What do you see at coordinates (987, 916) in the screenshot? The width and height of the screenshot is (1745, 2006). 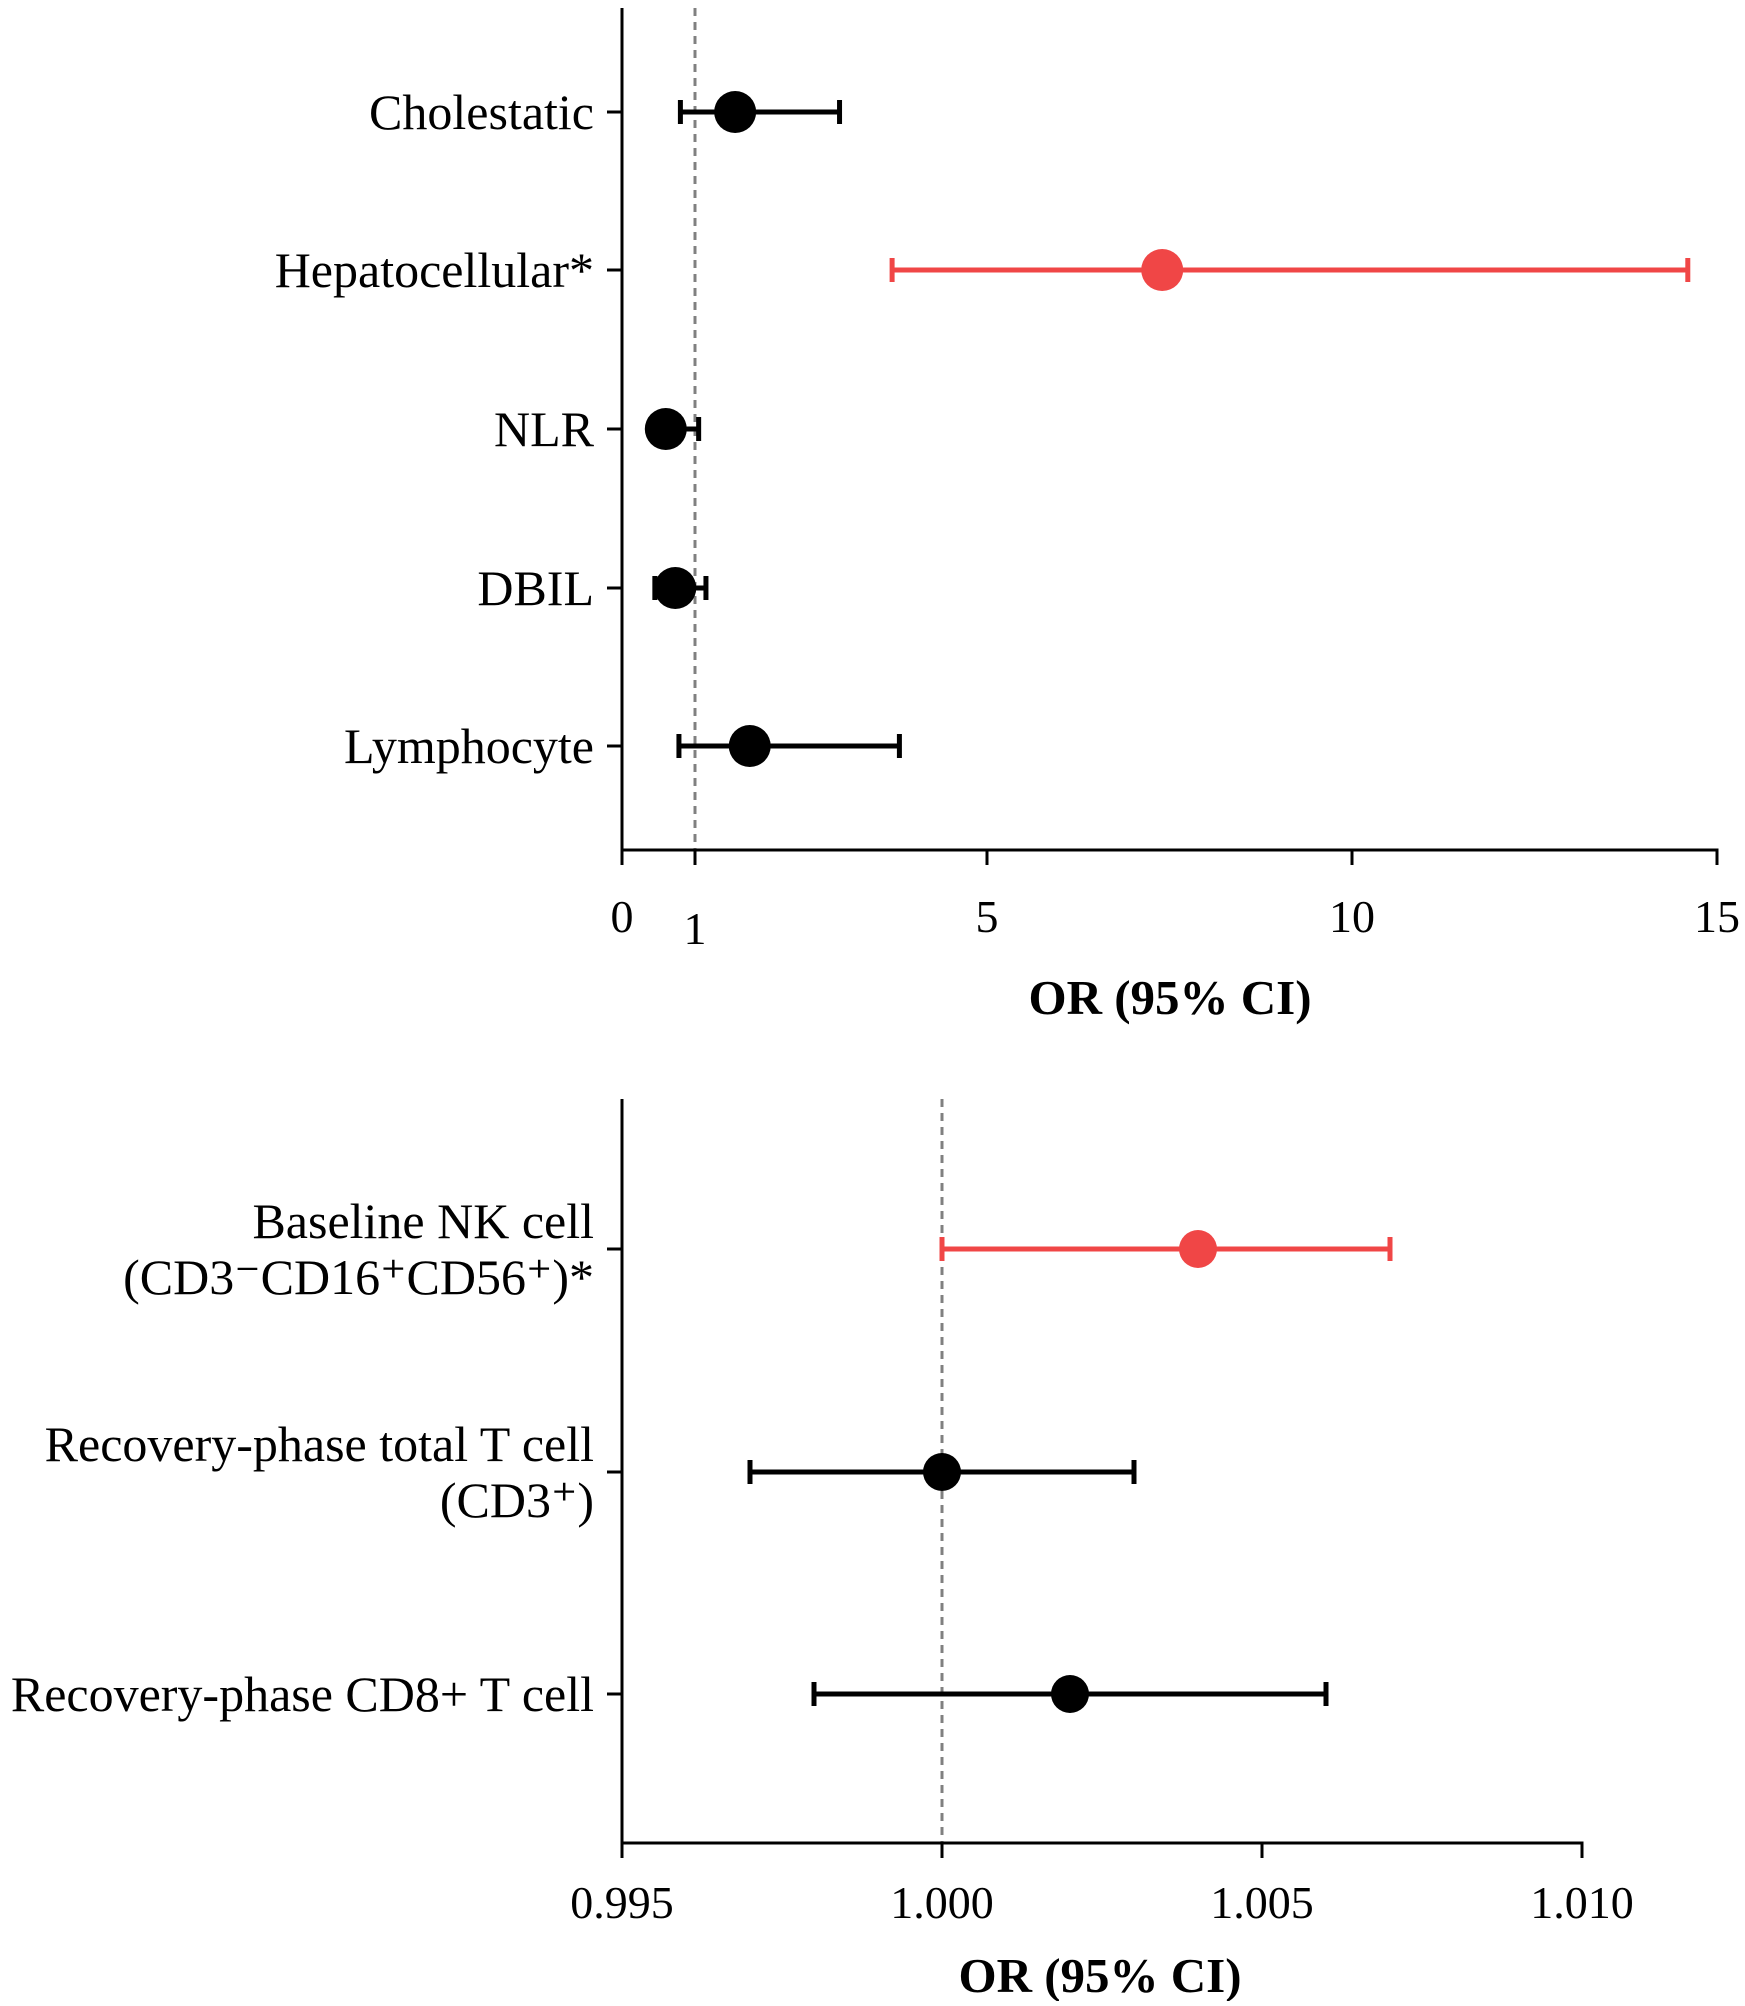 I see `x-tick-label: 5` at bounding box center [987, 916].